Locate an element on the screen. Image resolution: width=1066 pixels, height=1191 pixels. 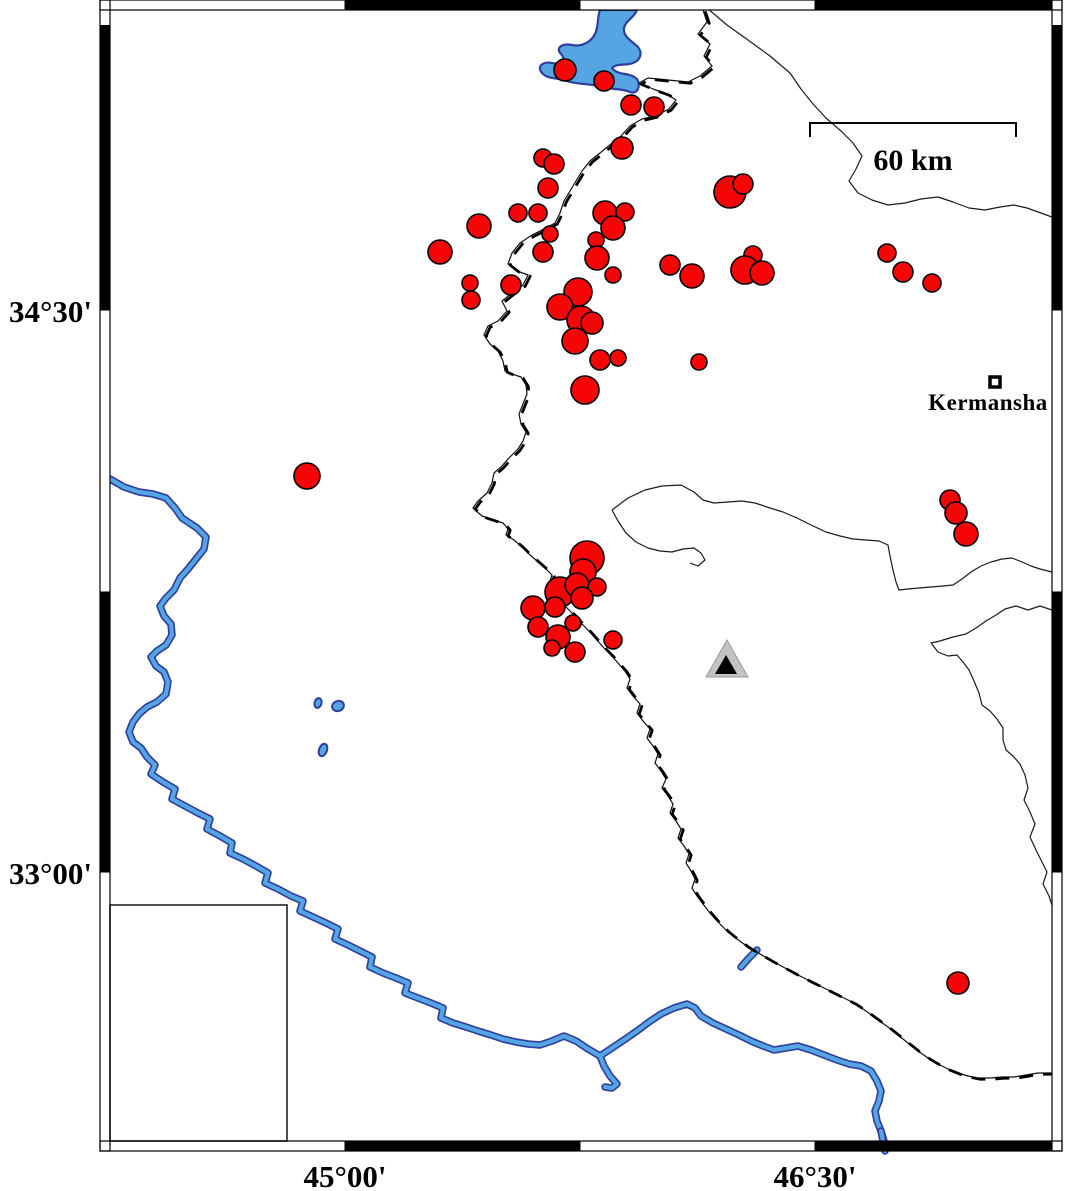
city-marker-kermansha: Kermansha is located at coordinates (988, 395).